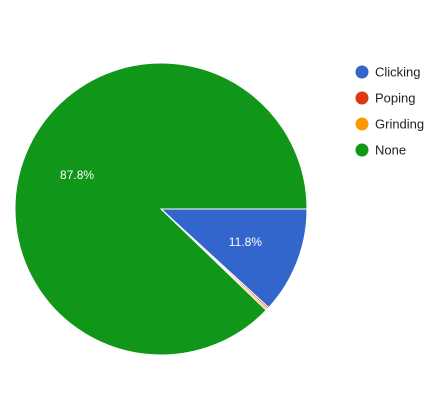 This screenshot has height=394, width=438. Describe the element at coordinates (362, 72) in the screenshot. I see `legend-swatch-clicking` at that location.